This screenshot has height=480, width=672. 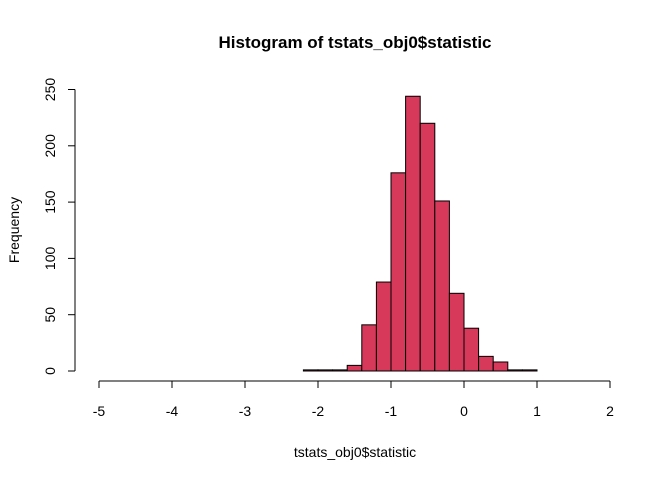 I want to click on x-tick-label: 1, so click(x=537, y=411).